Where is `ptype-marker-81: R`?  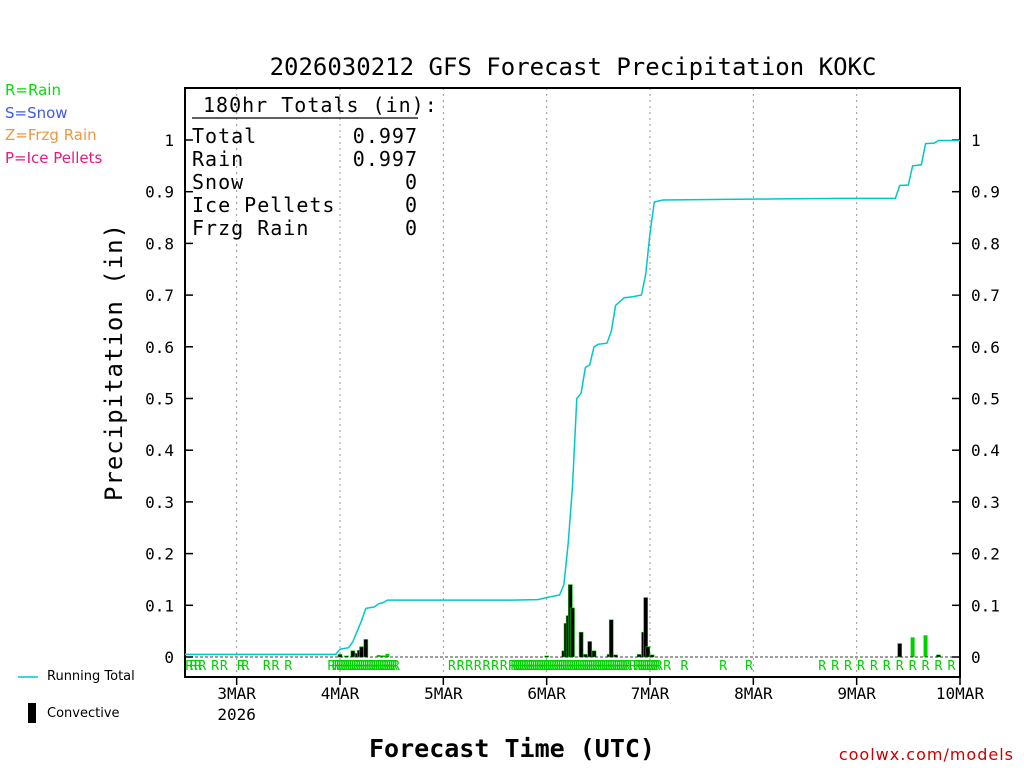 ptype-marker-81: R is located at coordinates (583, 666).